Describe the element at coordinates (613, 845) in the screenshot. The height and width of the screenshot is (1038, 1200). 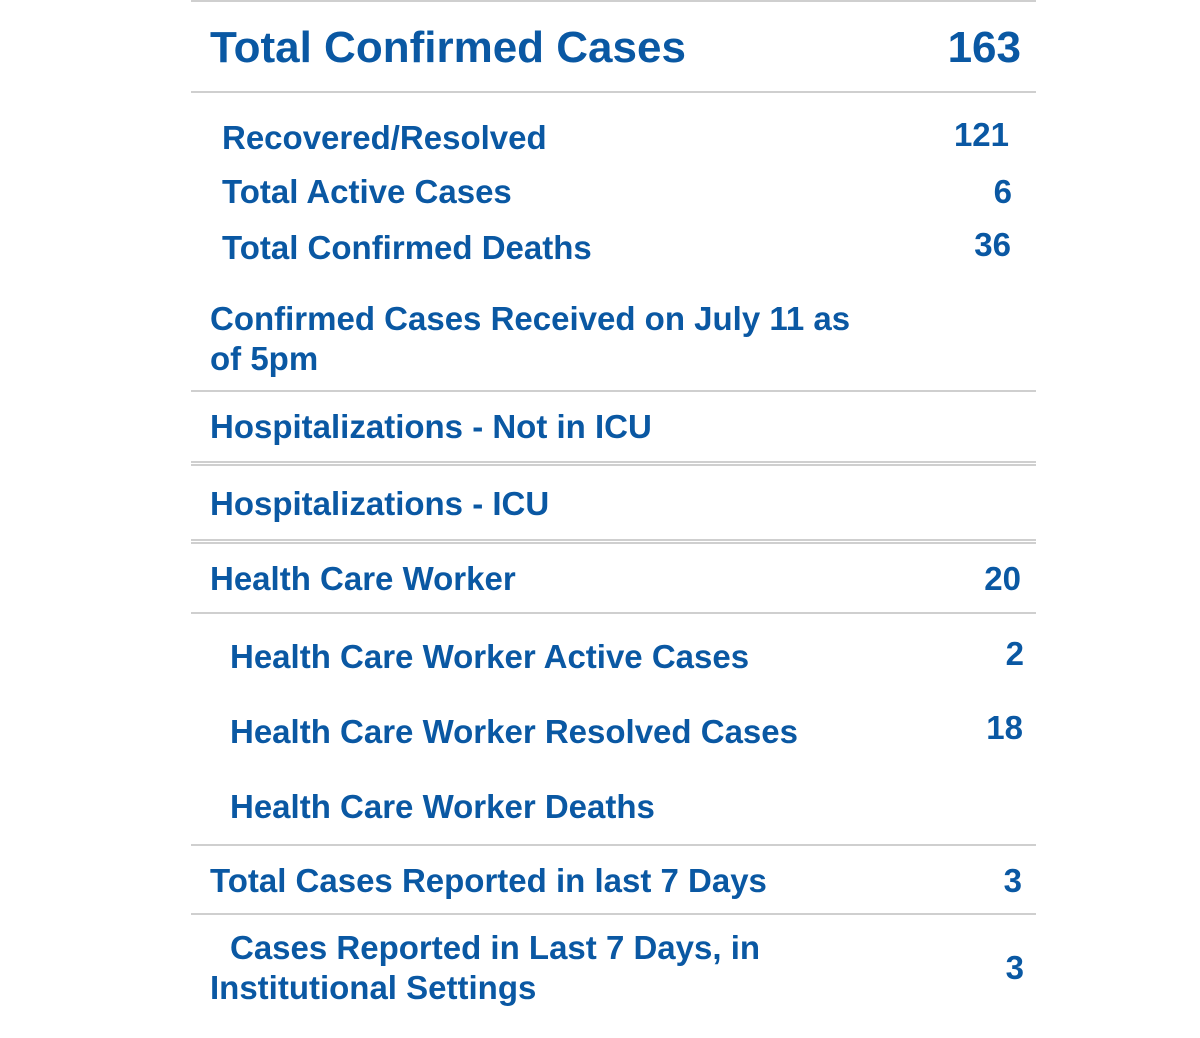
I see `divider-after-hcw-deaths` at that location.